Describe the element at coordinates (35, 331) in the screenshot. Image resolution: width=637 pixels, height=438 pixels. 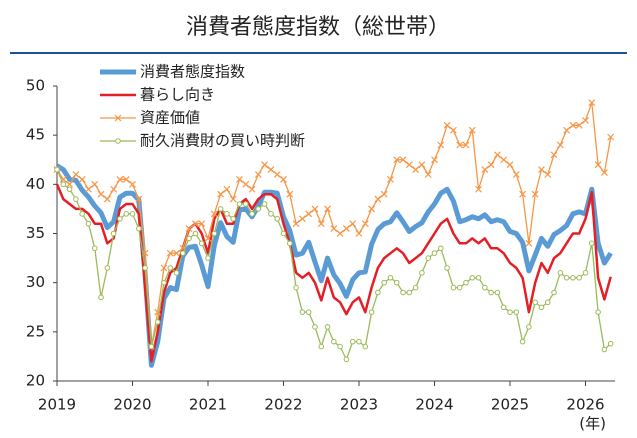
I see `y-tick-label: 25` at that location.